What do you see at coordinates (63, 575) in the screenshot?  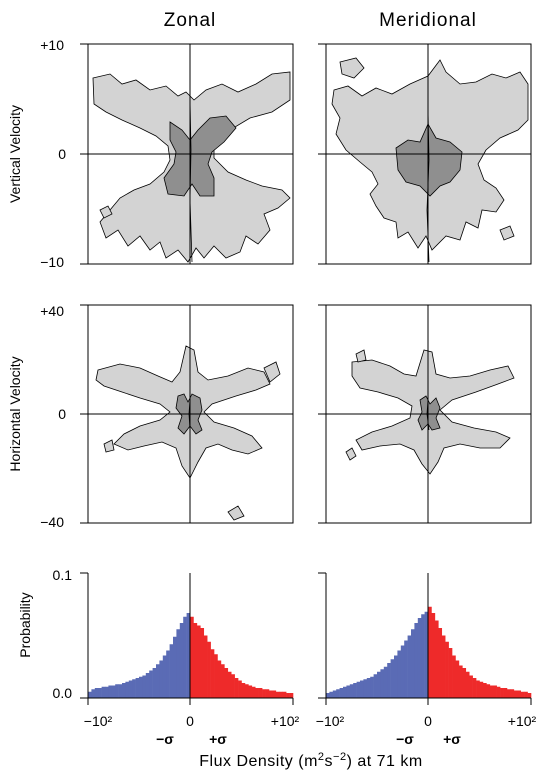 I see `ytick-label-probability-top: 0.1` at bounding box center [63, 575].